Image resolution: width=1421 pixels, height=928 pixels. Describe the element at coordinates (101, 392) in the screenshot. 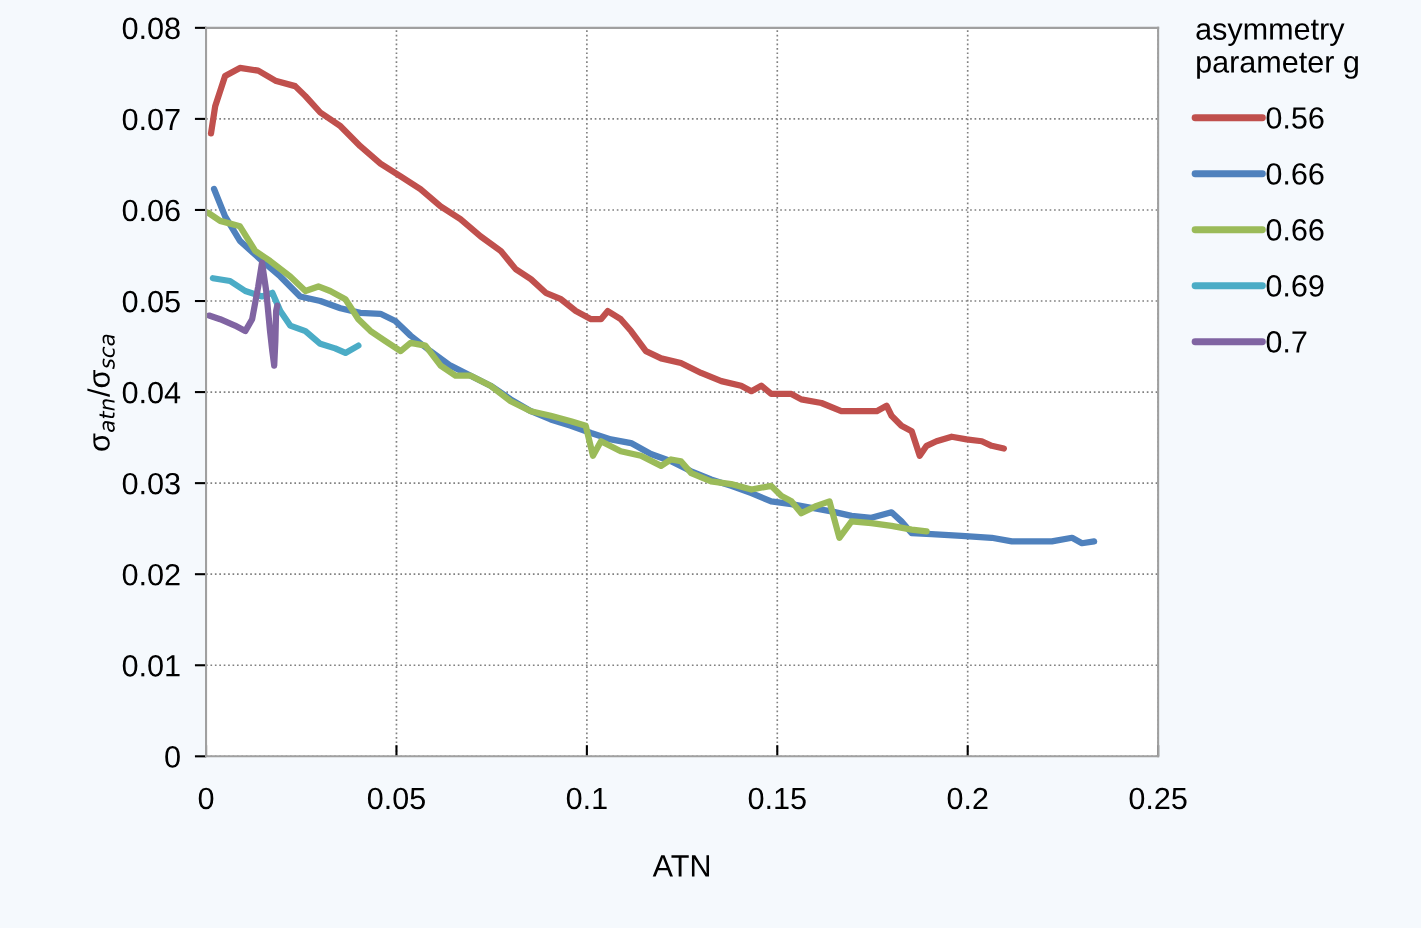

I see `y-axis-title: σ$_{atn}$/σ$_{sca}$` at that location.